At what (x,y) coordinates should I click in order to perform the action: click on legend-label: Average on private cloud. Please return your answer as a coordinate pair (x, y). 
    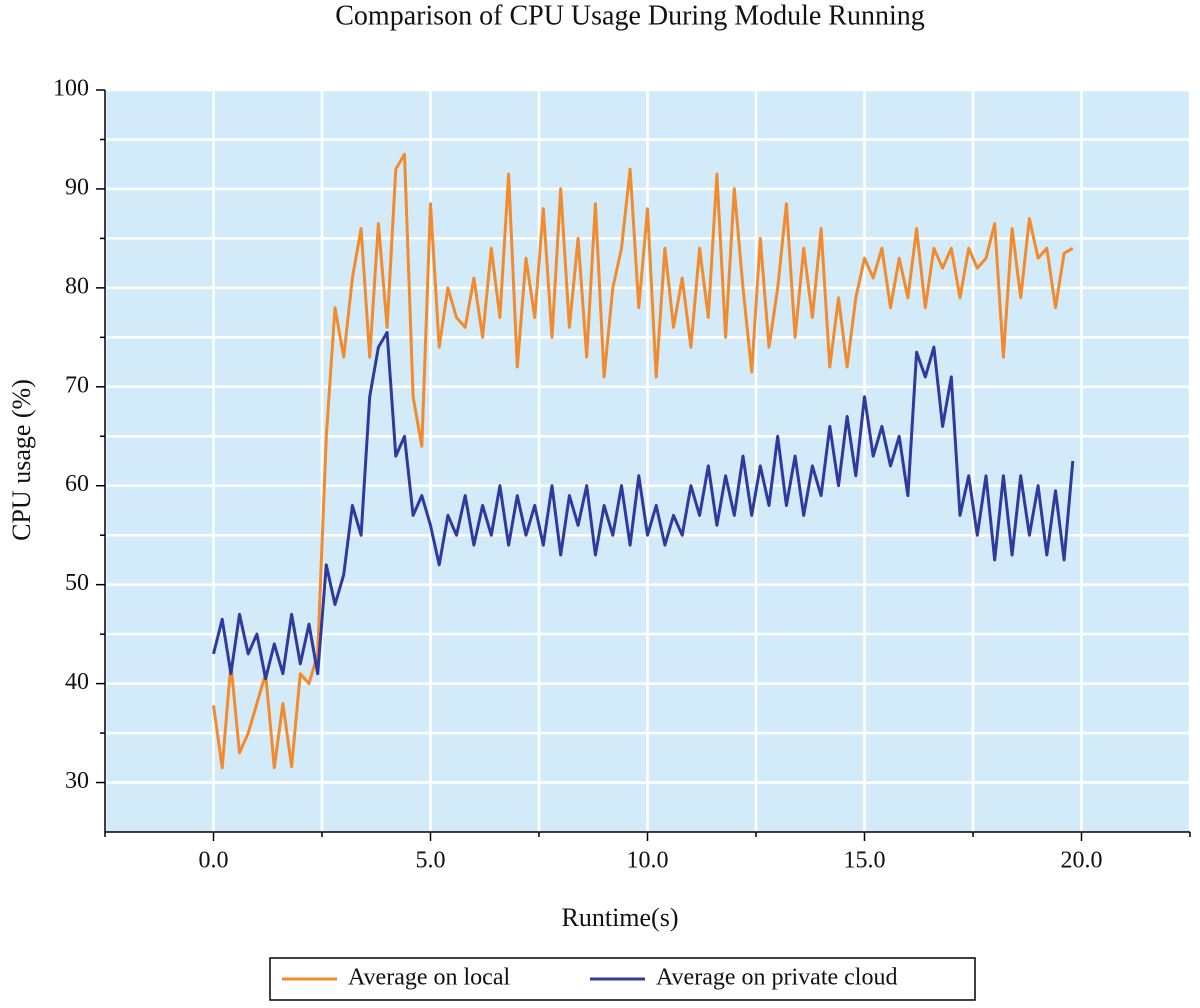
    Looking at the image, I should click on (776, 978).